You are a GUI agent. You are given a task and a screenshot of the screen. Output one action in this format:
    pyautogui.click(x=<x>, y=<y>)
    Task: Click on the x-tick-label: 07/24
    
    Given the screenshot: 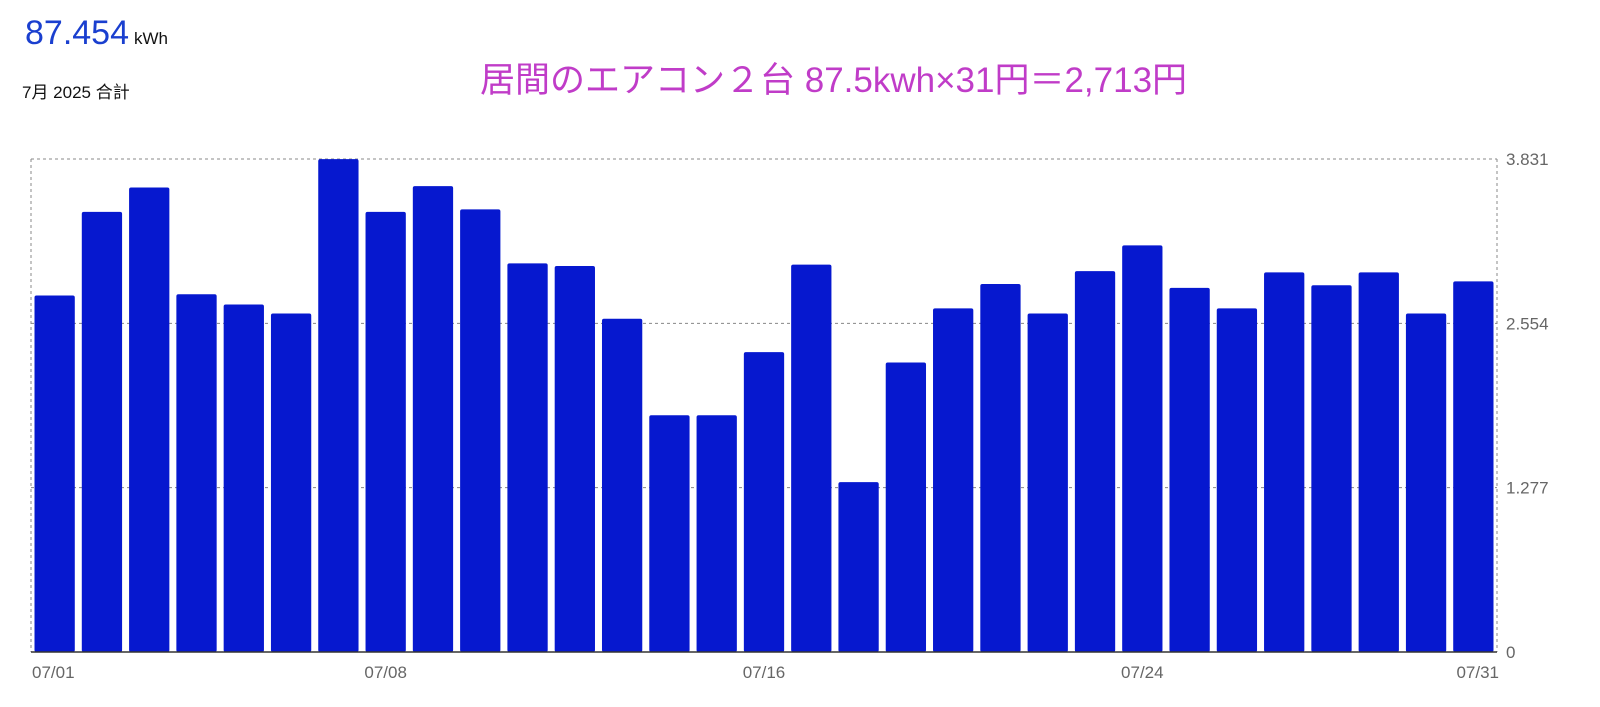 What is the action you would take?
    pyautogui.click(x=1142, y=672)
    